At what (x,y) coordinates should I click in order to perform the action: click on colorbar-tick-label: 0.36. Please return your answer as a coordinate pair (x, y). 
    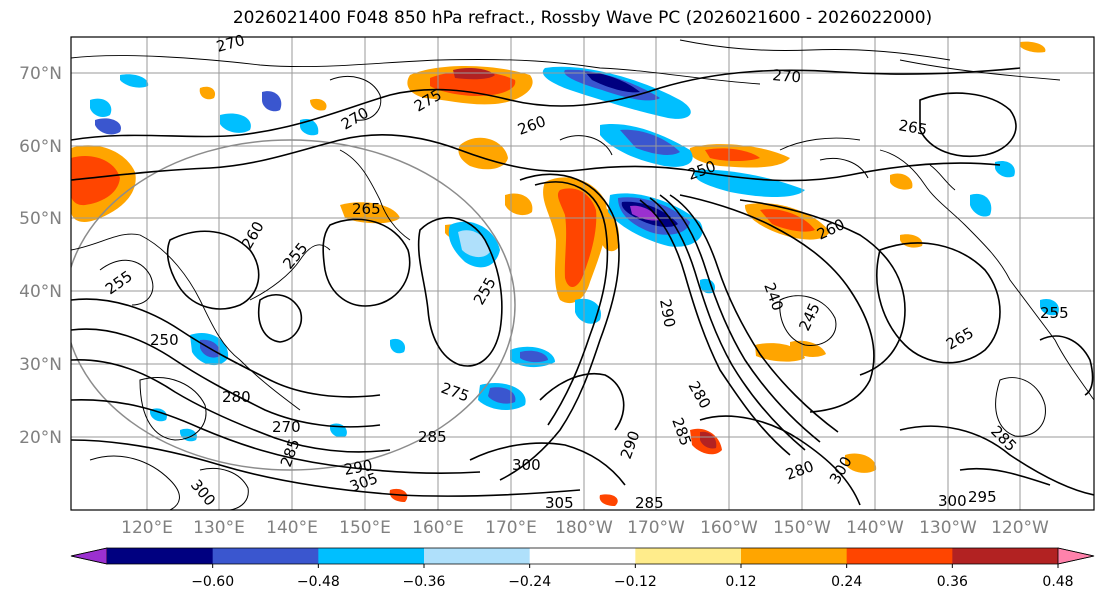
    Looking at the image, I should click on (952, 582).